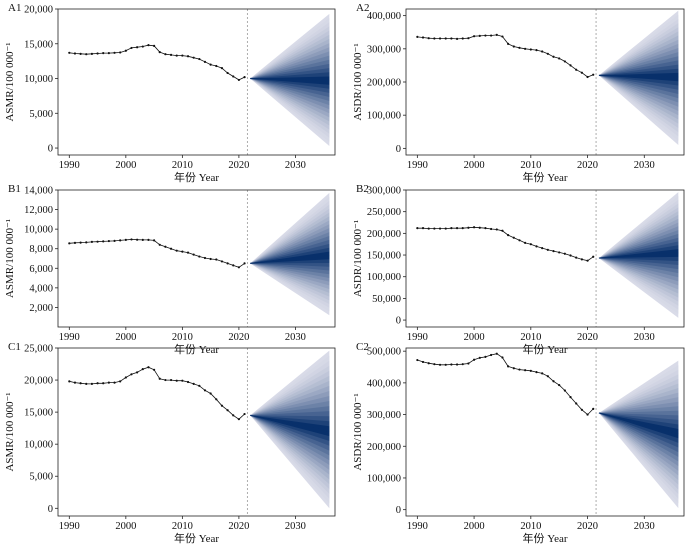 The image size is (700, 545). Describe the element at coordinates (38, 191) in the screenshot. I see `y-tick-label: 14,000` at that location.